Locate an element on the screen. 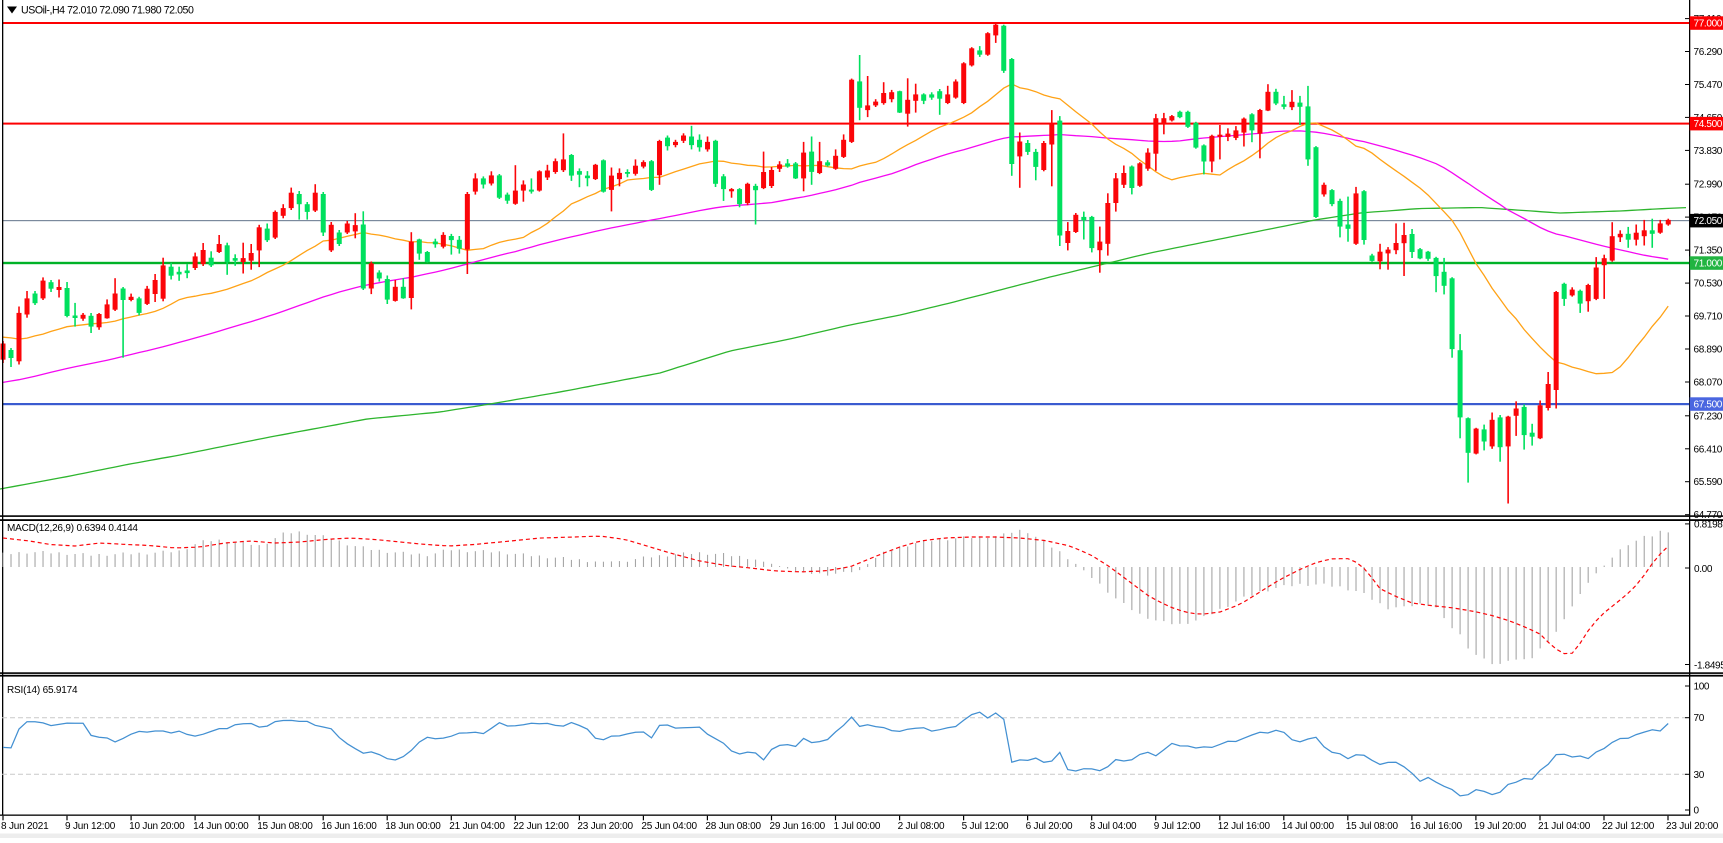  svg-text: 14 Jul 00:00 is located at coordinates (1308, 826).